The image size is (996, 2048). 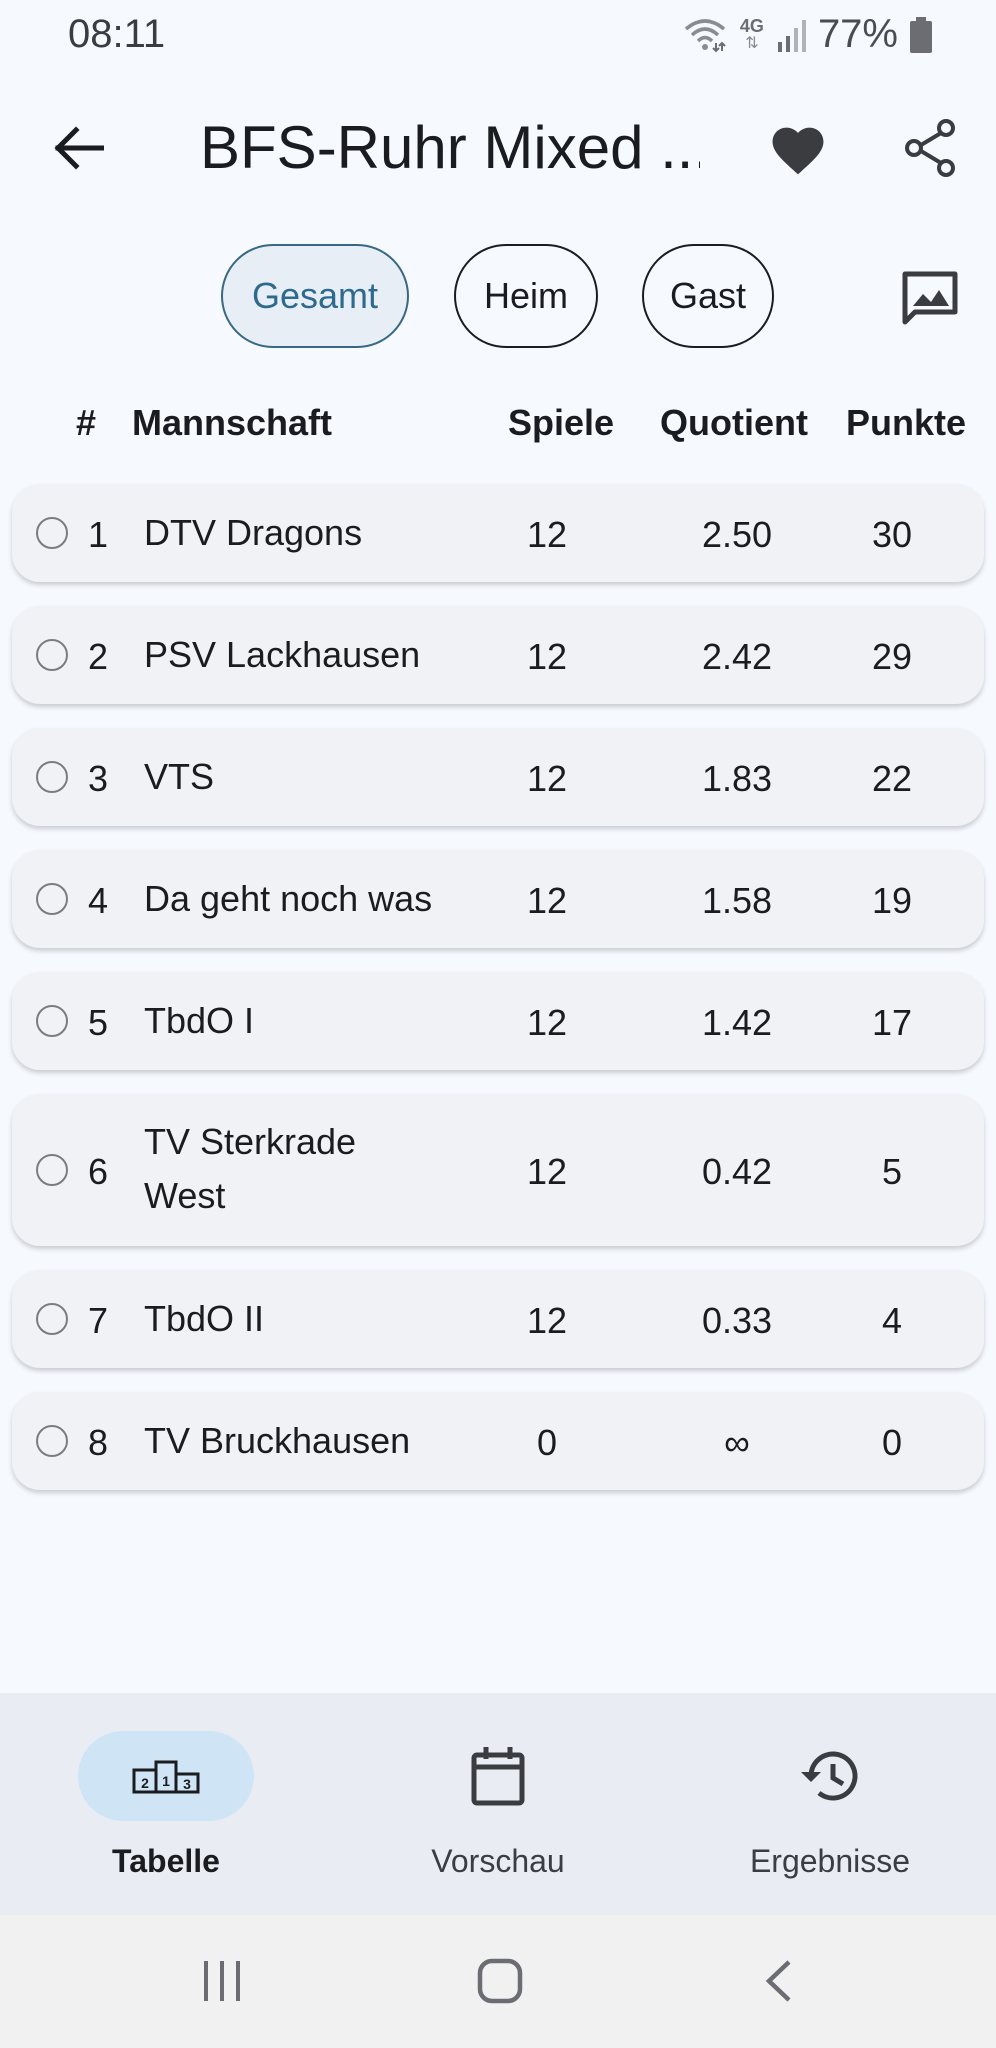 I want to click on row-rank: 3, so click(x=98, y=778).